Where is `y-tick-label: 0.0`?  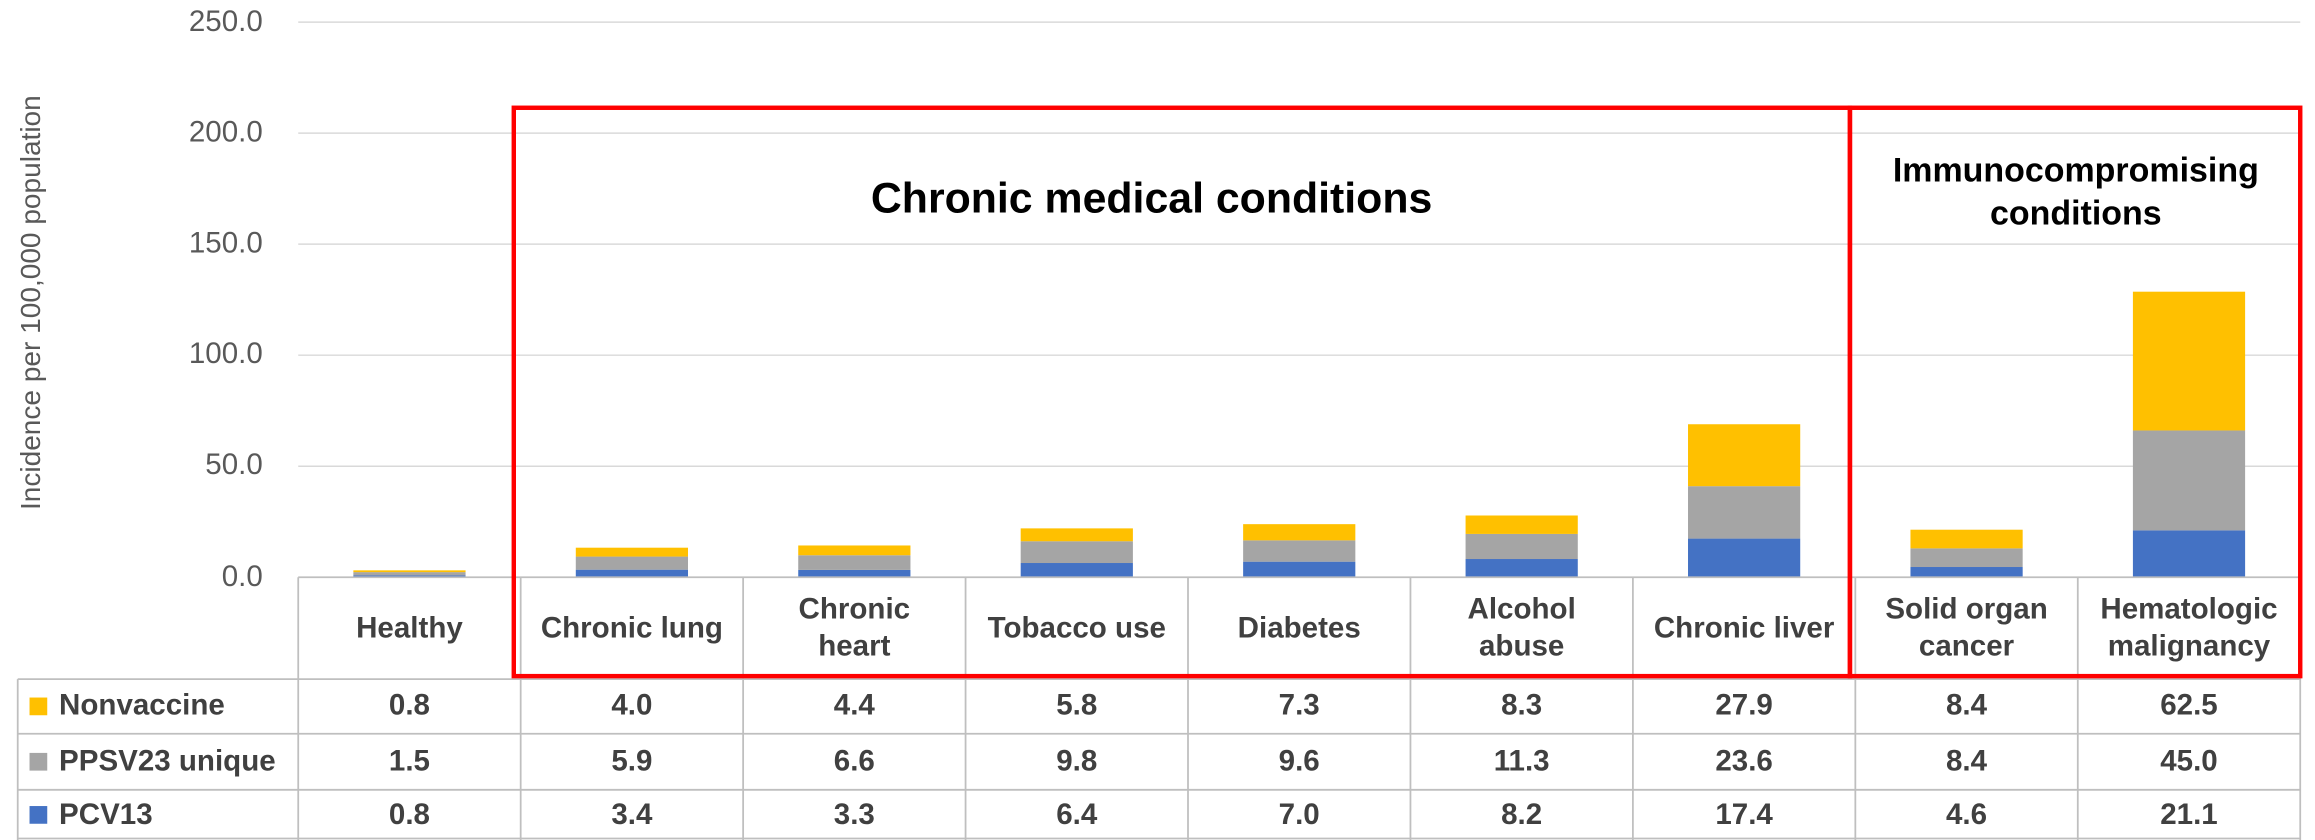
y-tick-label: 0.0 is located at coordinates (242, 576).